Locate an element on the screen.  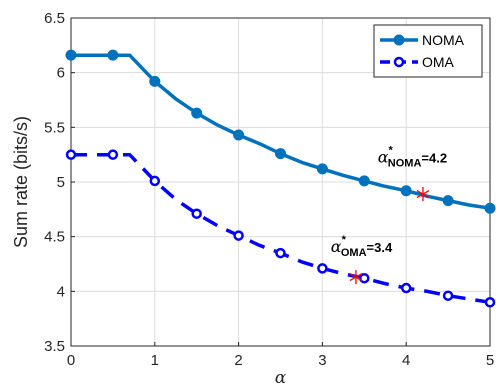
x-tick-label: 5 is located at coordinates (490, 360).